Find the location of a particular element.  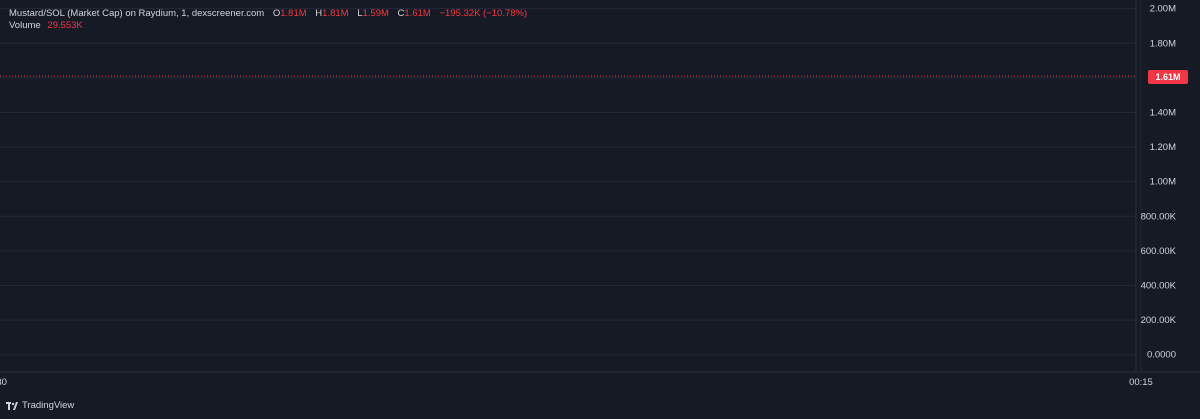

last-price-tag: 1.61M is located at coordinates (1168, 77).